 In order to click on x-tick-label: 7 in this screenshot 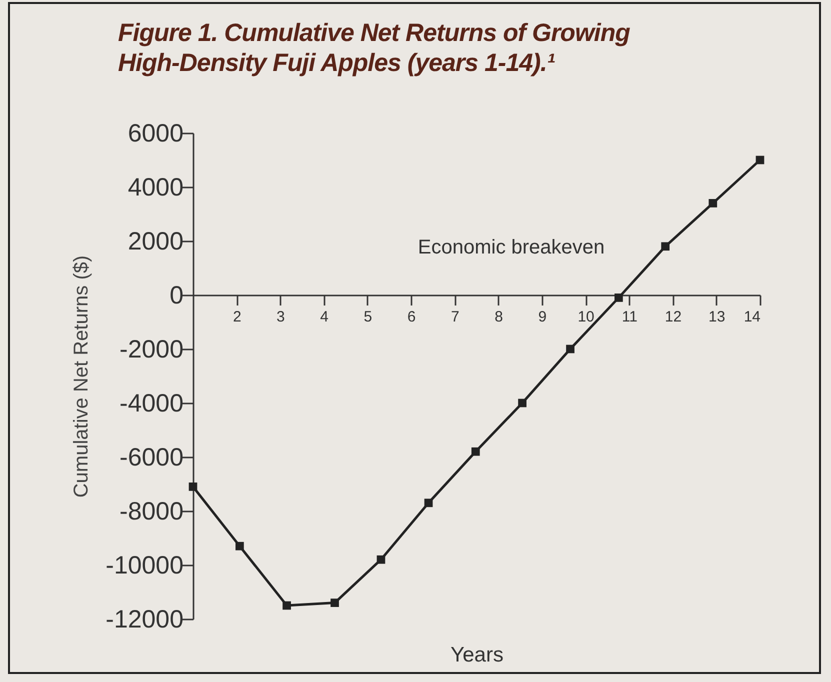, I will do `click(455, 317)`.